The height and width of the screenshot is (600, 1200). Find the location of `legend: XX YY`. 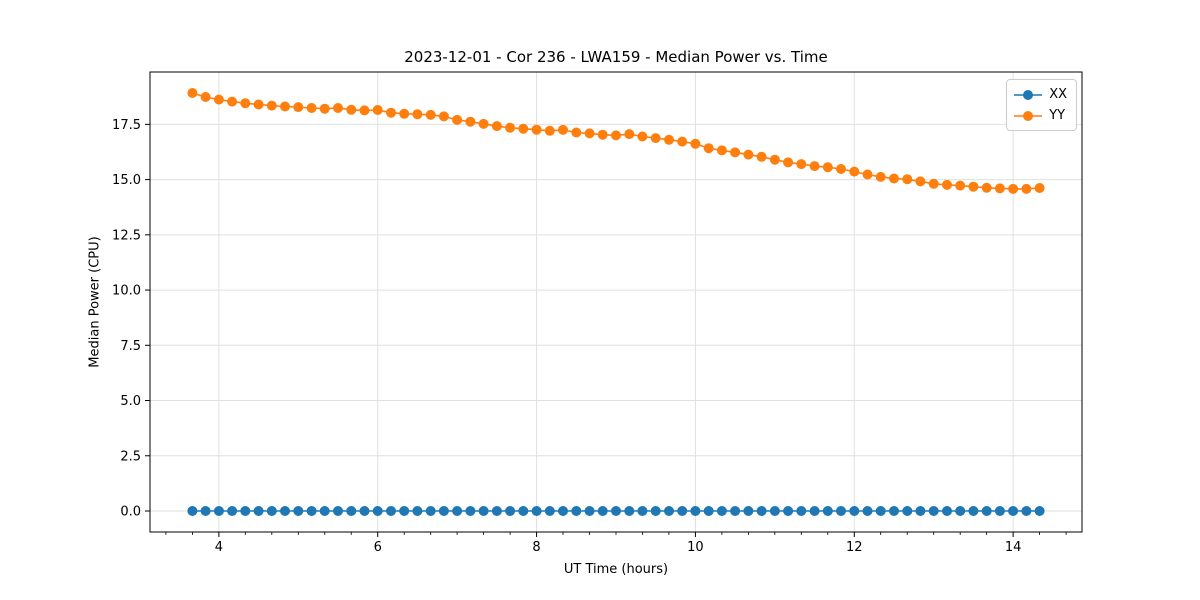

legend: XX YY is located at coordinates (1041, 105).